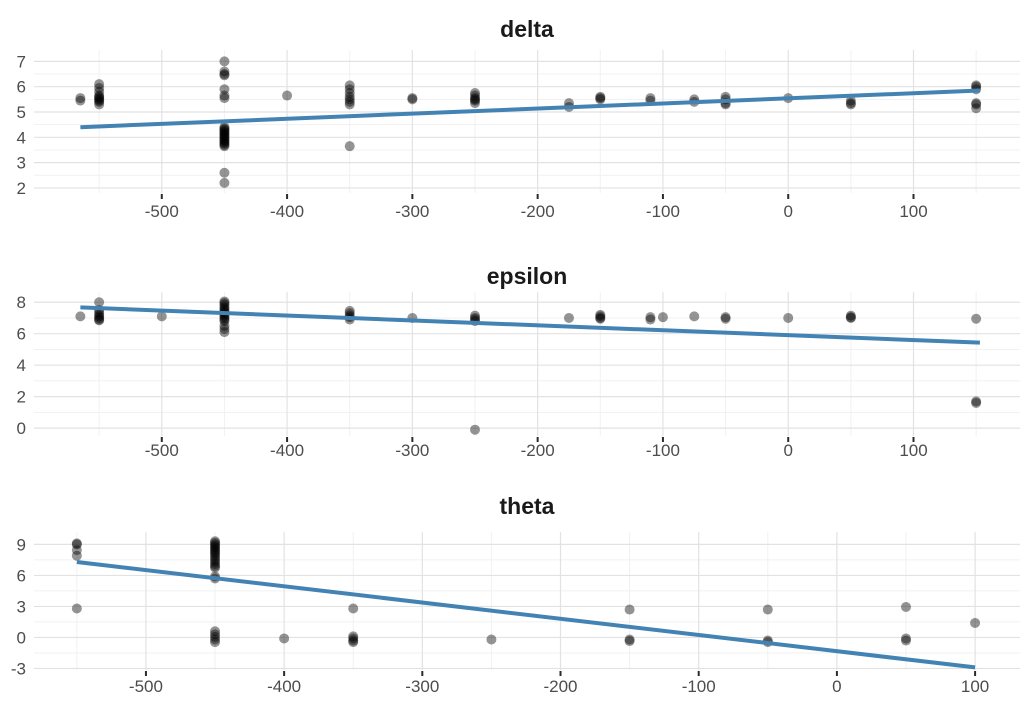  I want to click on y-tick-label: 8, so click(21, 302).